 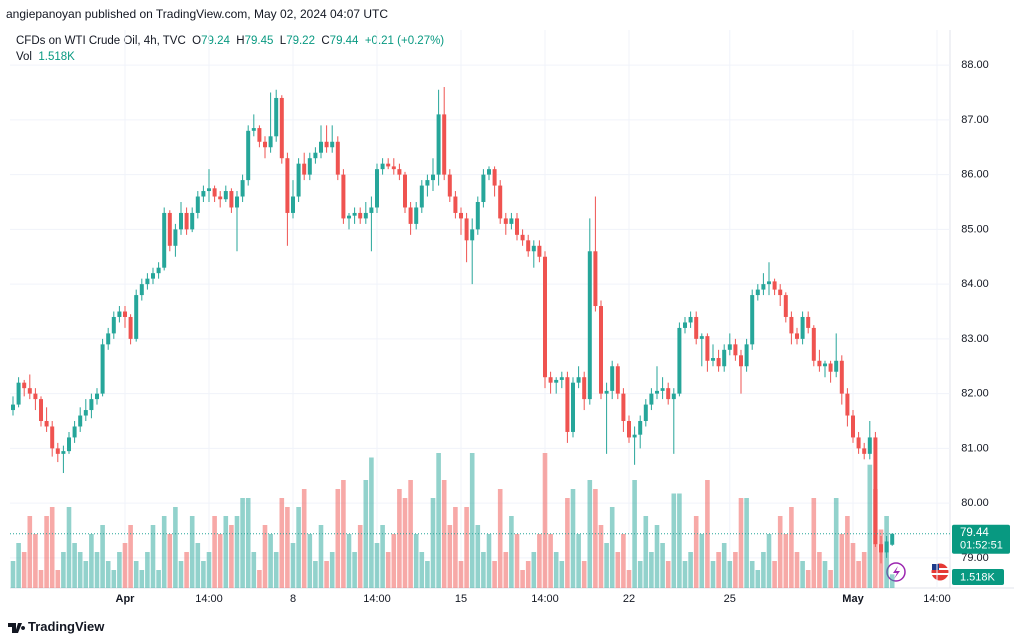 What do you see at coordinates (259, 41) in the screenshot?
I see `h-value: 79.45` at bounding box center [259, 41].